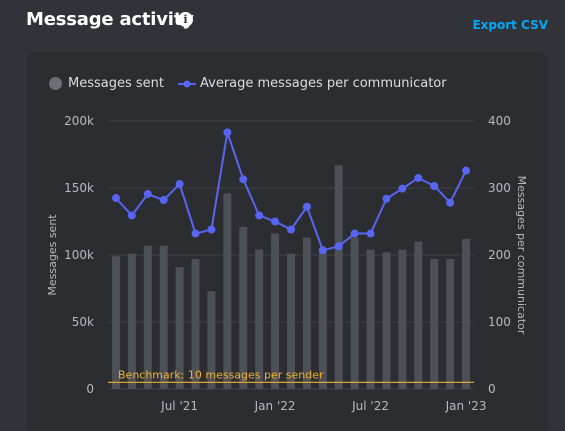 Image resolution: width=565 pixels, height=431 pixels. I want to click on y-tick-label: 150k, so click(79, 188).